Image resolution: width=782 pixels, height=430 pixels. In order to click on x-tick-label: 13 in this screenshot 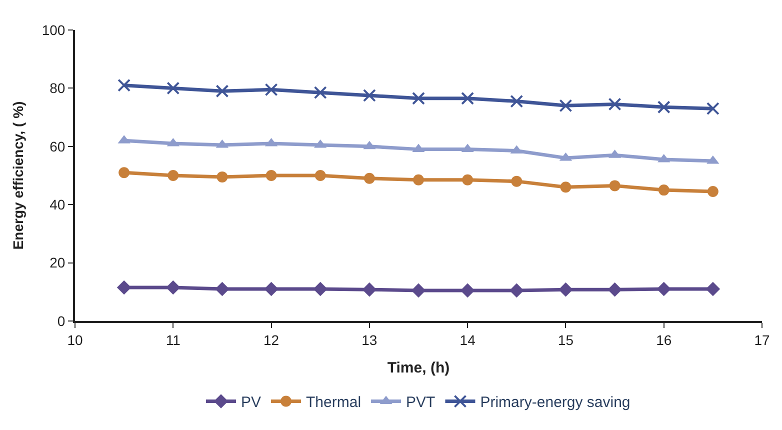, I will do `click(370, 340)`.